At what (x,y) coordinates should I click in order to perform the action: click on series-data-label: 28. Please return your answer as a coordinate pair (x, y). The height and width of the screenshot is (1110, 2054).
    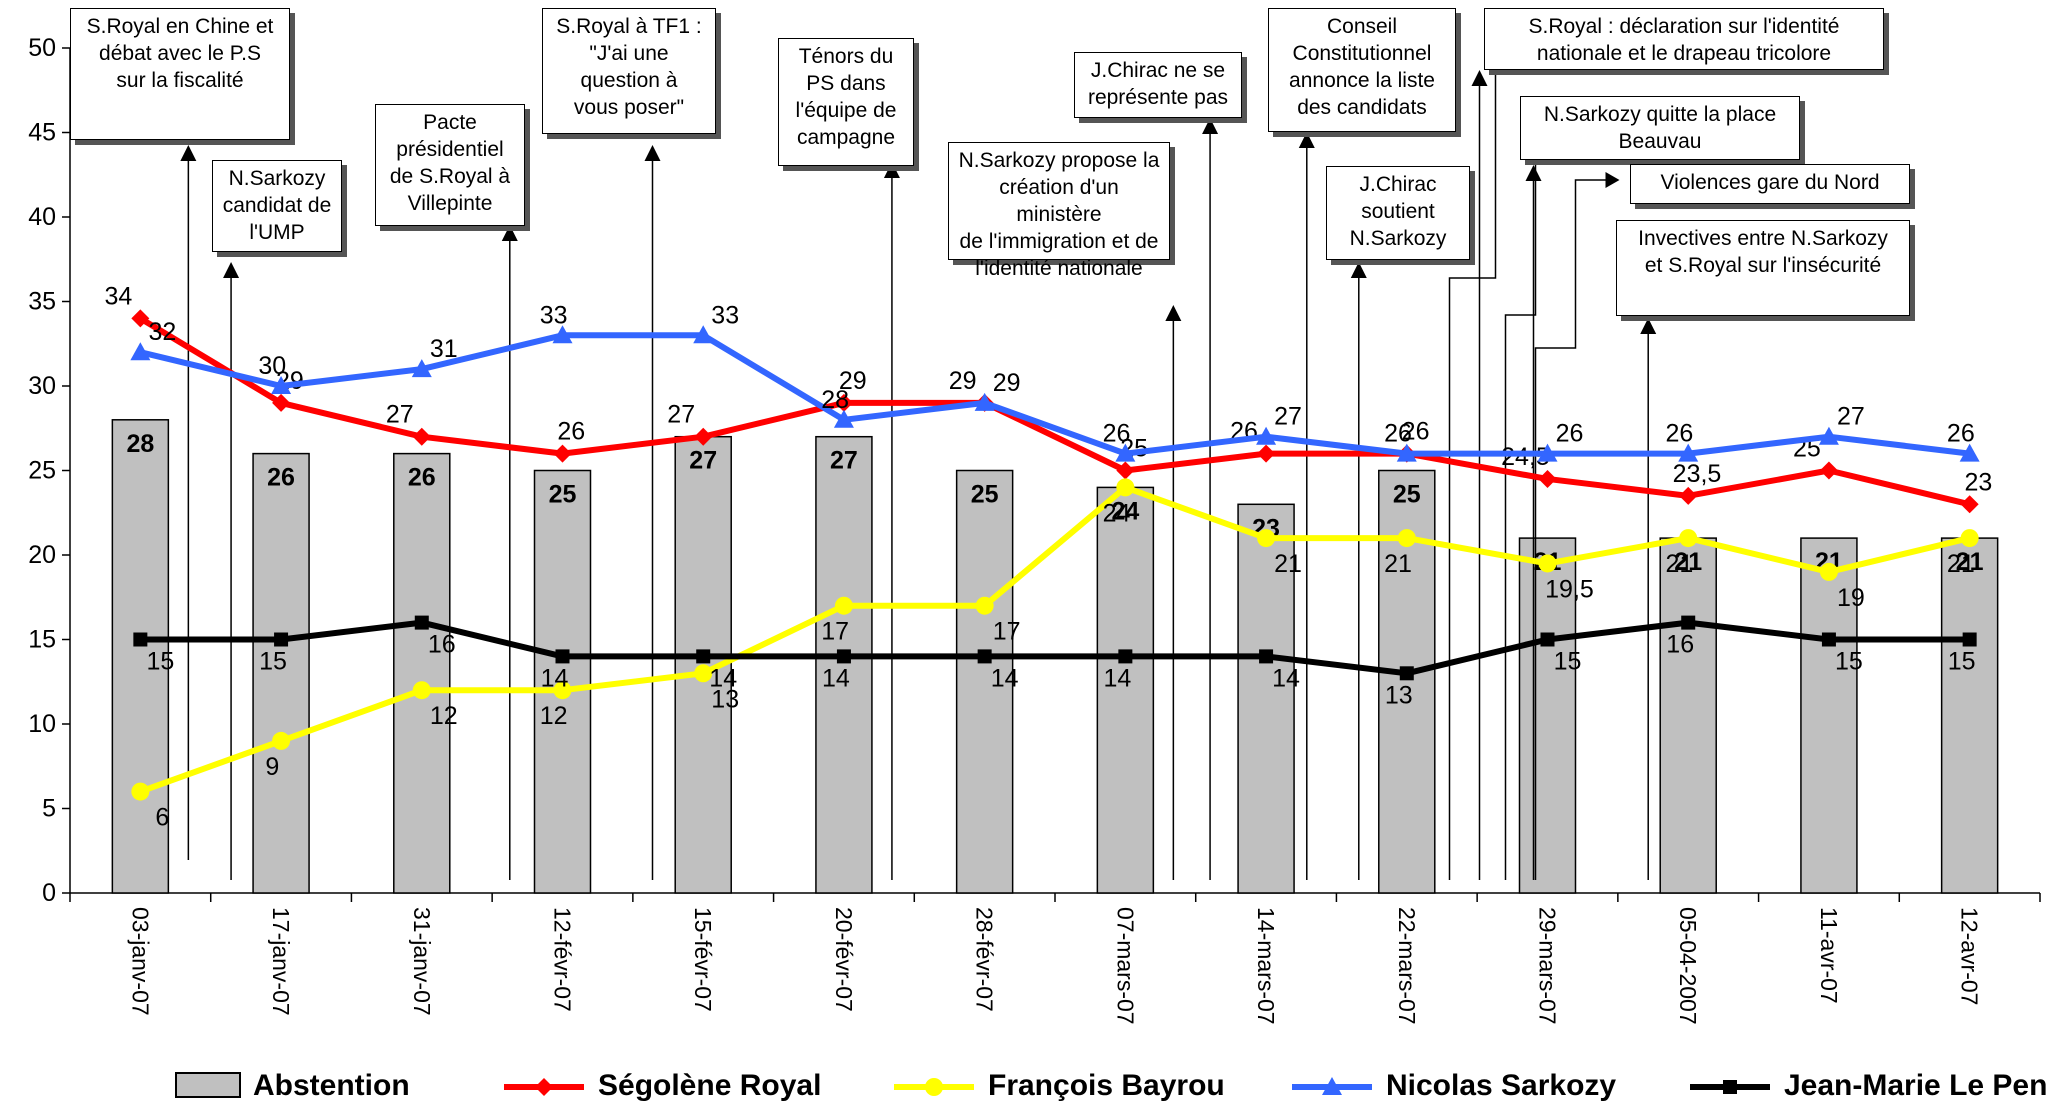
    Looking at the image, I should click on (835, 400).